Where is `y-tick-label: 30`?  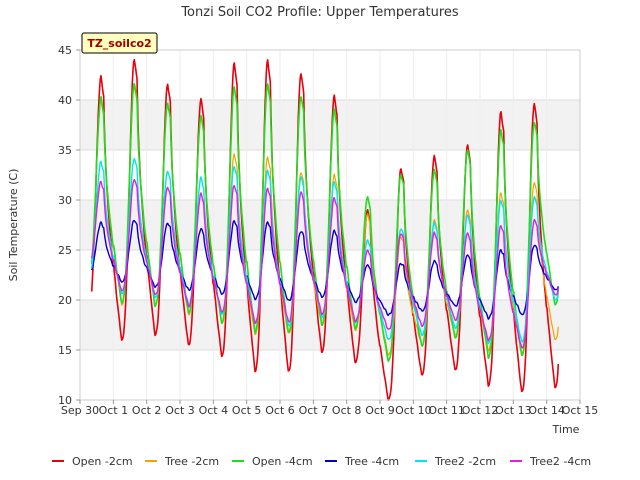
y-tick-label: 30 is located at coordinates (65, 200).